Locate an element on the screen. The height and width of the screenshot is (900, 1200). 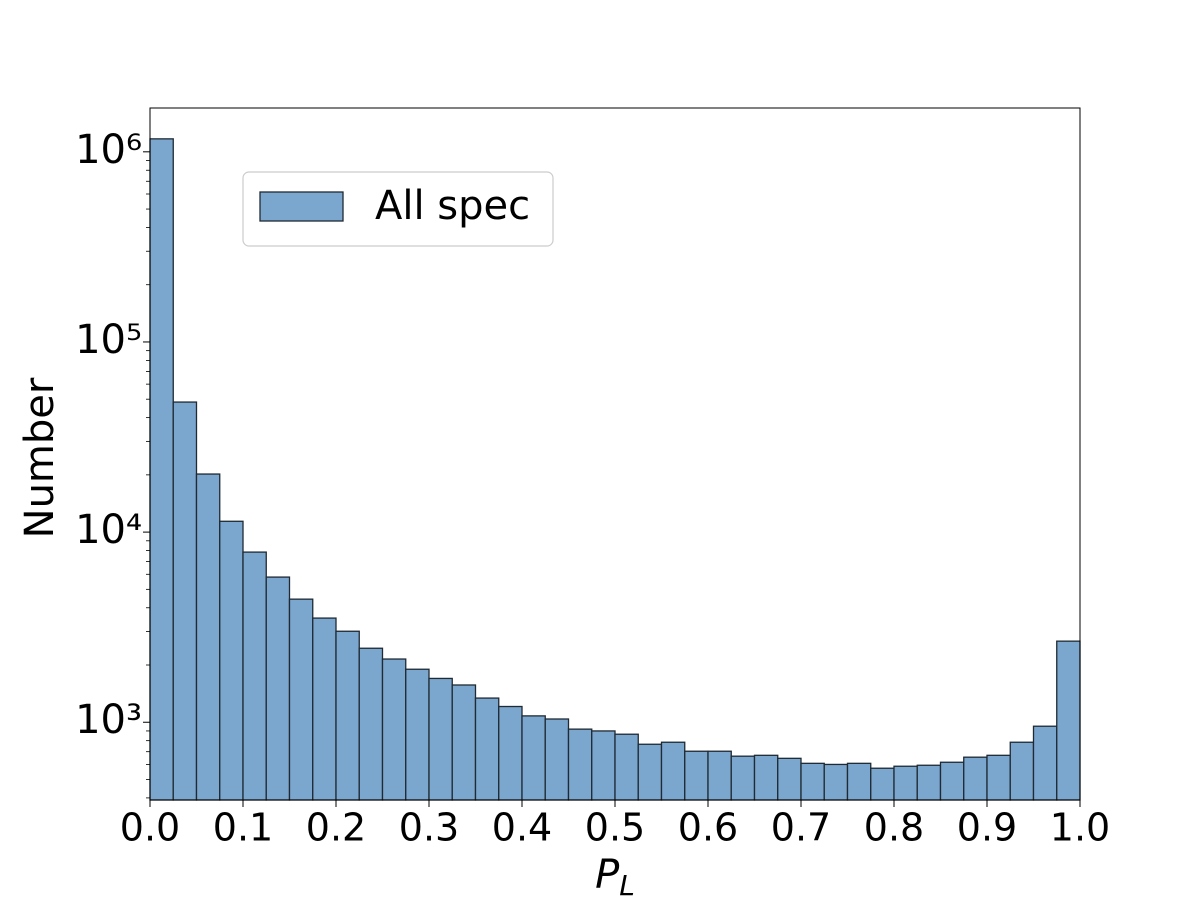
legend-box is located at coordinates (398, 209).